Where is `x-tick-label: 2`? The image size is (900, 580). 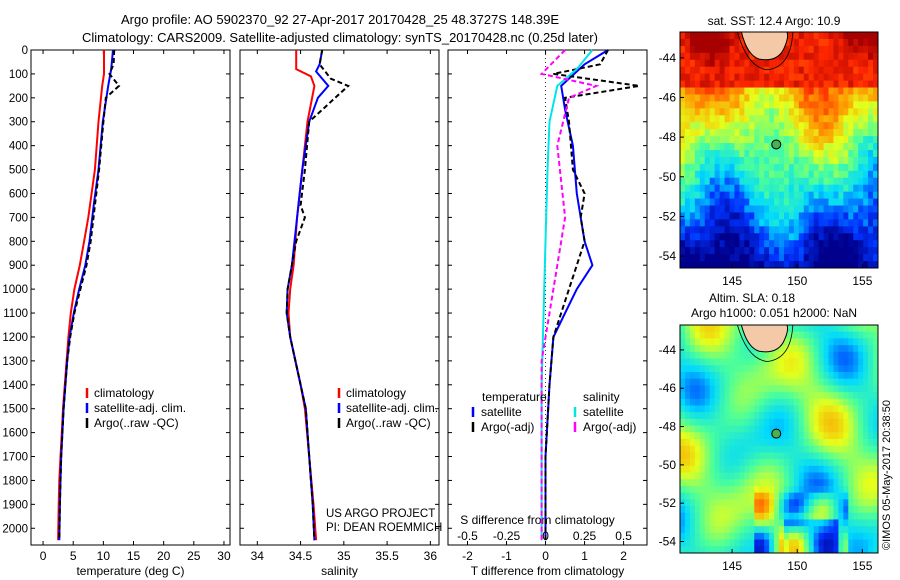 x-tick-label: 2 is located at coordinates (623, 556).